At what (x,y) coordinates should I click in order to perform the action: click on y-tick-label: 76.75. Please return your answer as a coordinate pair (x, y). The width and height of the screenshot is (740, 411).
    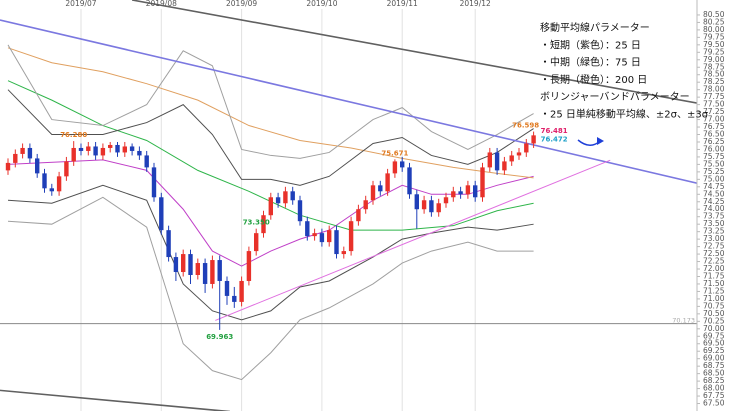
    Looking at the image, I should click on (714, 126).